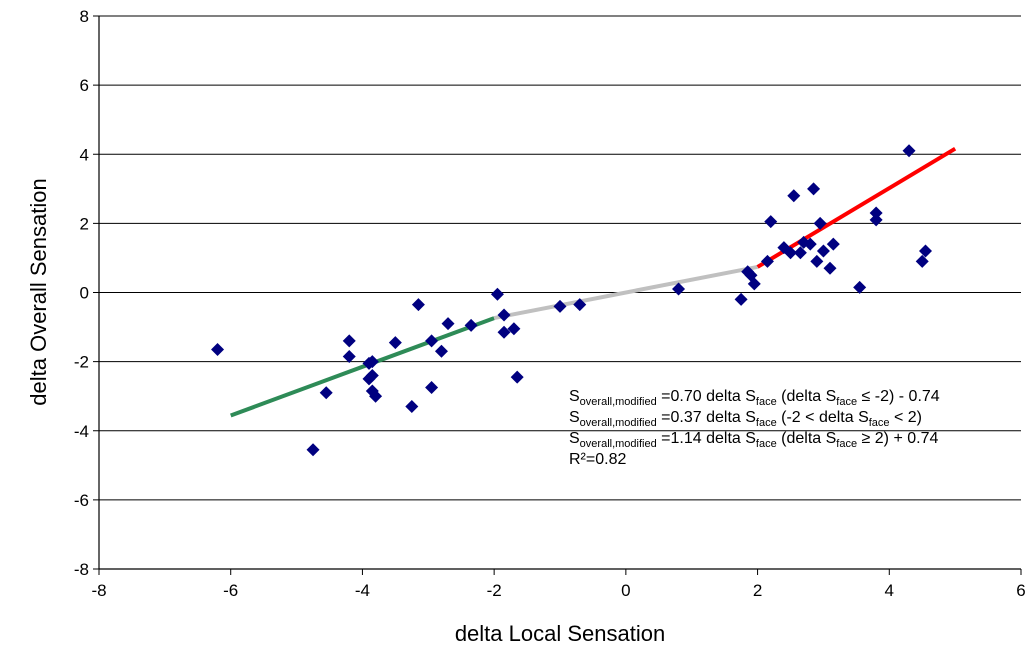  I want to click on y-tick-label: -6, so click(81, 500).